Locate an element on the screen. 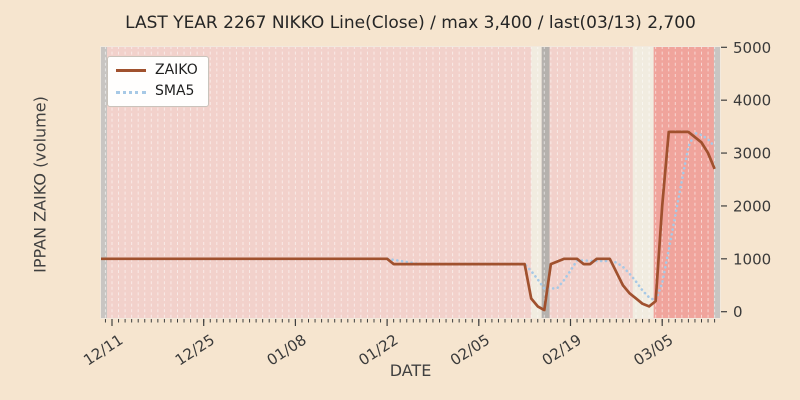  y-tick-label: 0 is located at coordinates (738, 312).